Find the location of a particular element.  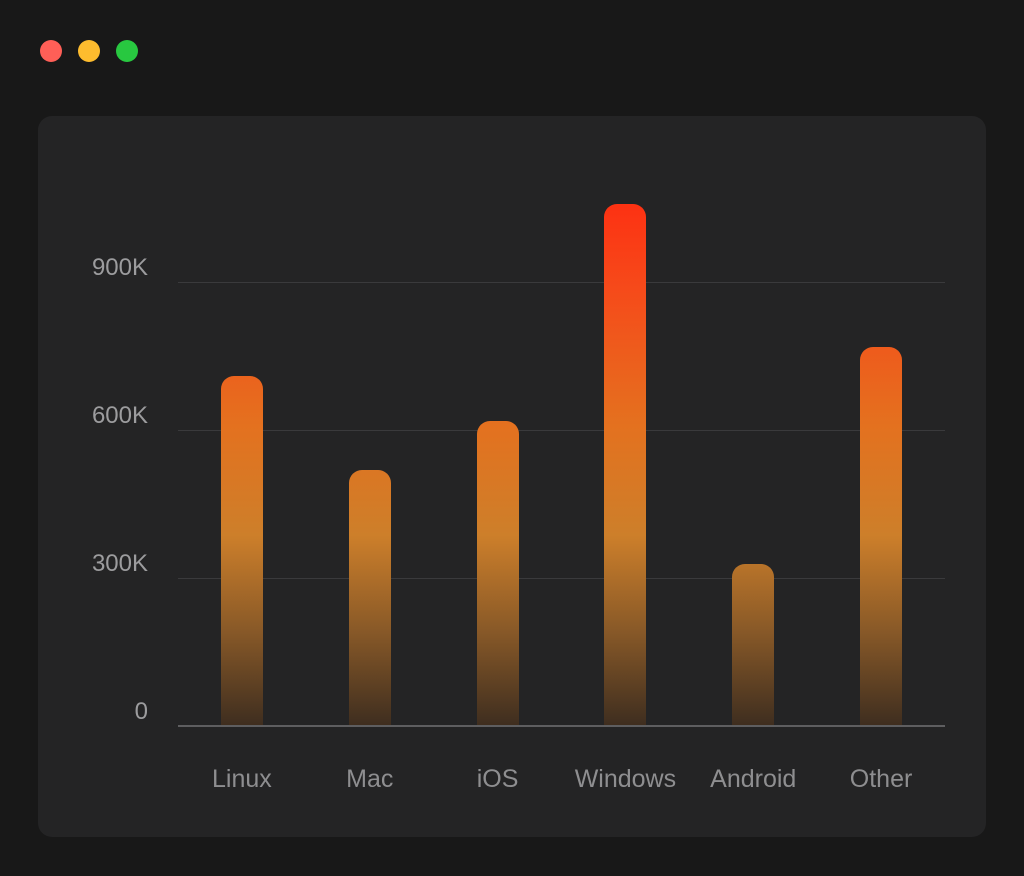

bar-mac is located at coordinates (369, 598).